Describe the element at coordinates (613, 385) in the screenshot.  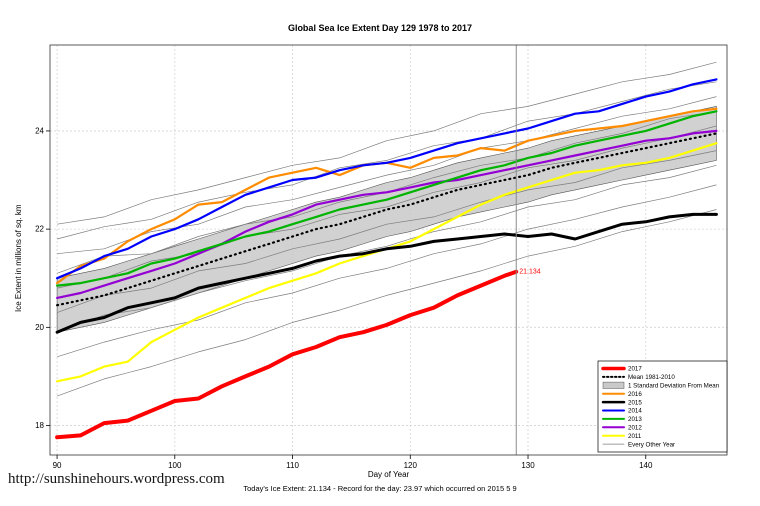
I see `legend-swatch-band` at that location.